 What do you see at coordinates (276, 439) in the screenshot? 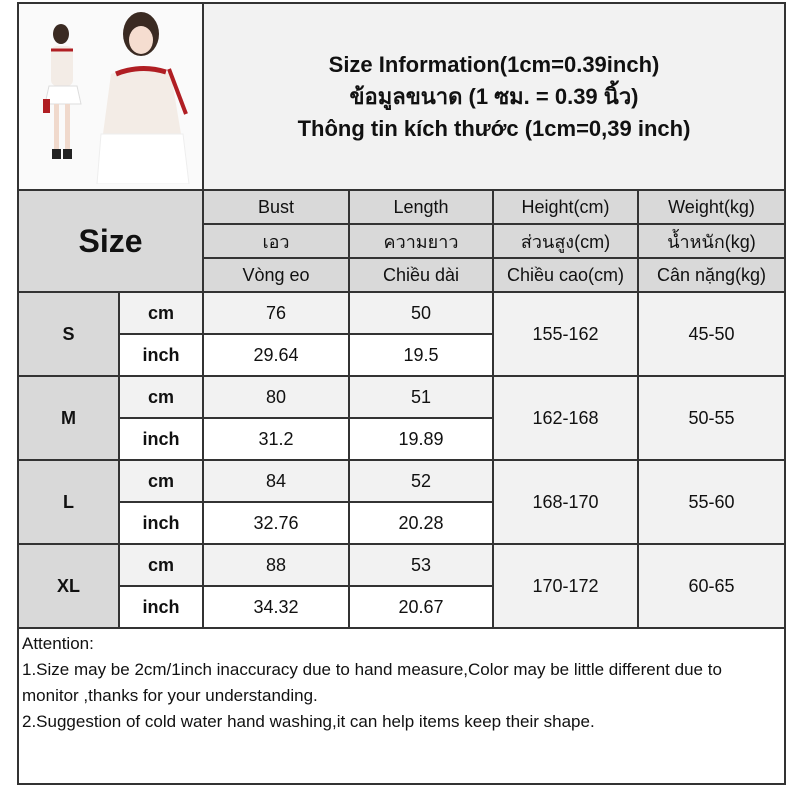
I see `bust-inch: 31.2` at bounding box center [276, 439].